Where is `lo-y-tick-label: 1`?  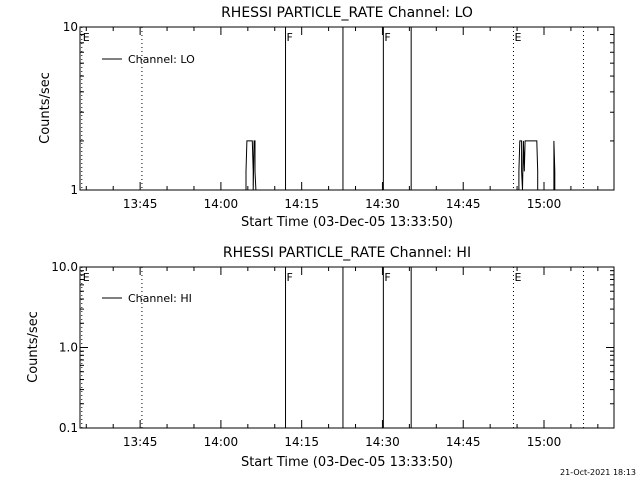
lo-y-tick-label: 1 is located at coordinates (74, 190).